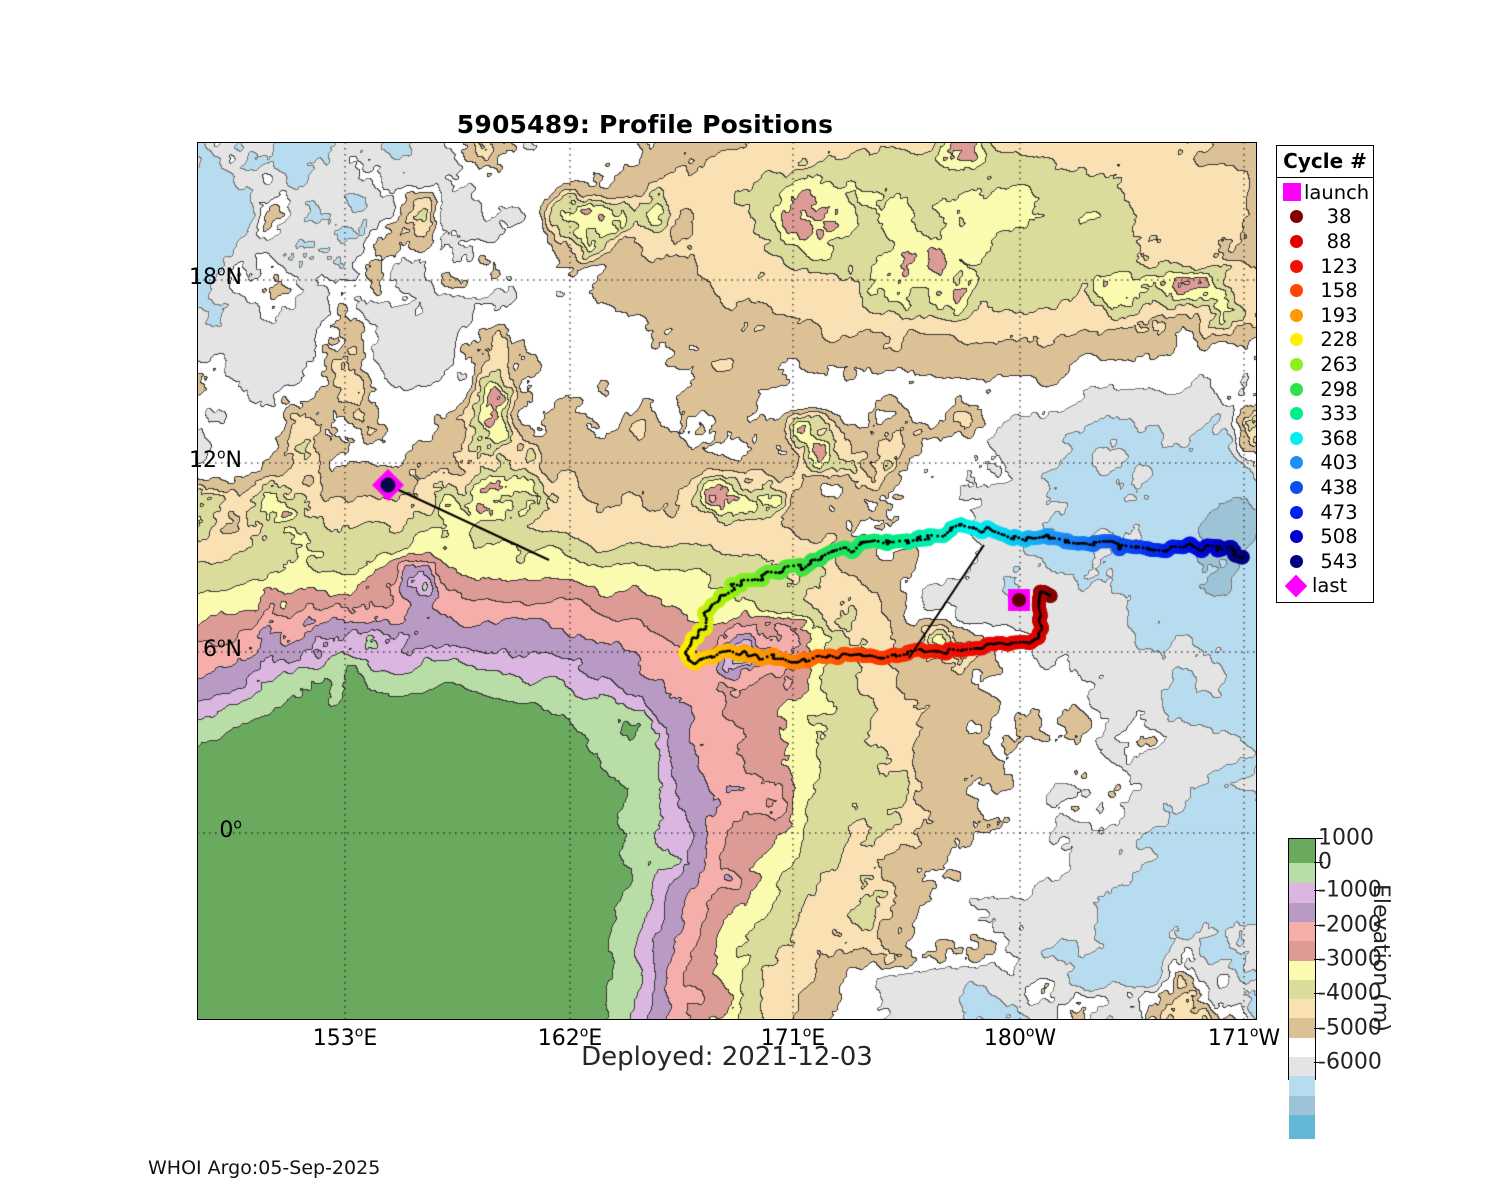  I want to click on legend-label: 543, so click(1339, 561).